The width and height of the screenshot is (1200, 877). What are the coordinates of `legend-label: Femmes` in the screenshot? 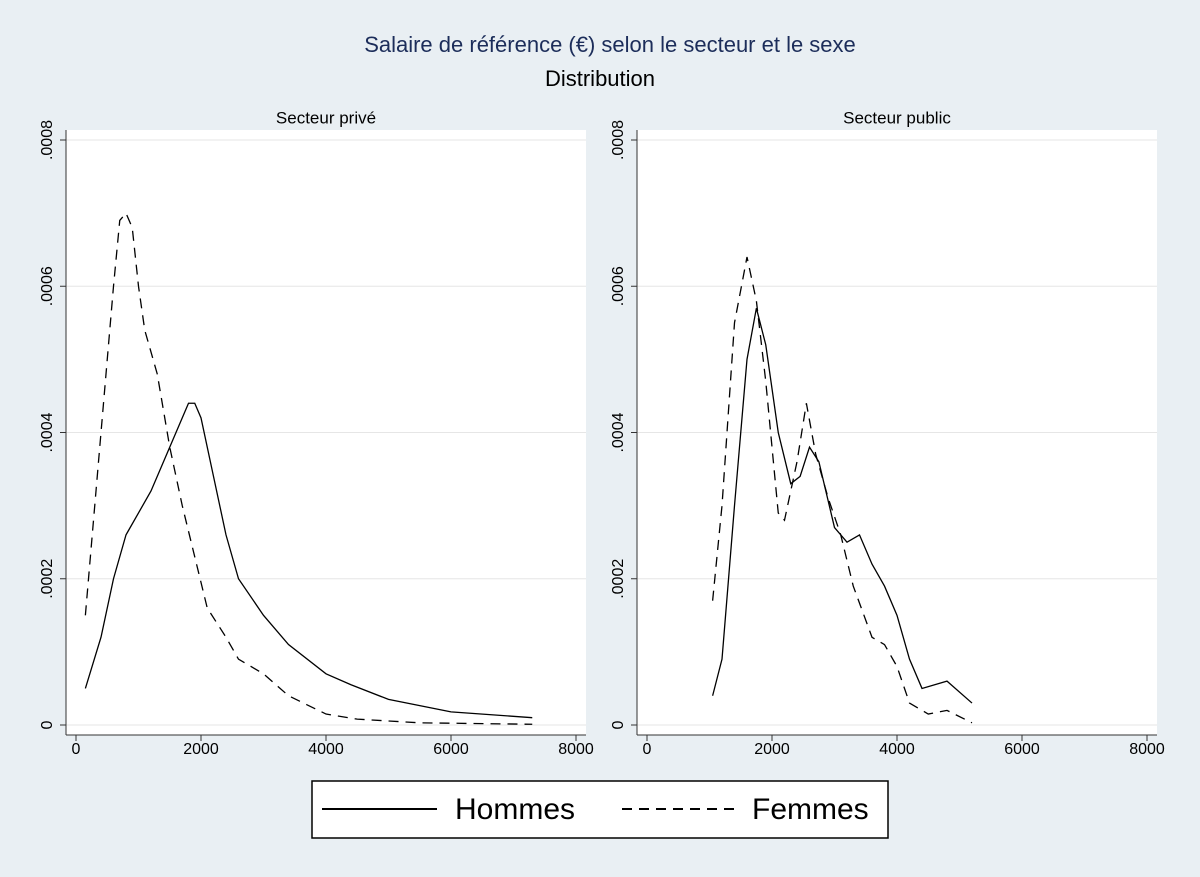 It's located at (810, 809).